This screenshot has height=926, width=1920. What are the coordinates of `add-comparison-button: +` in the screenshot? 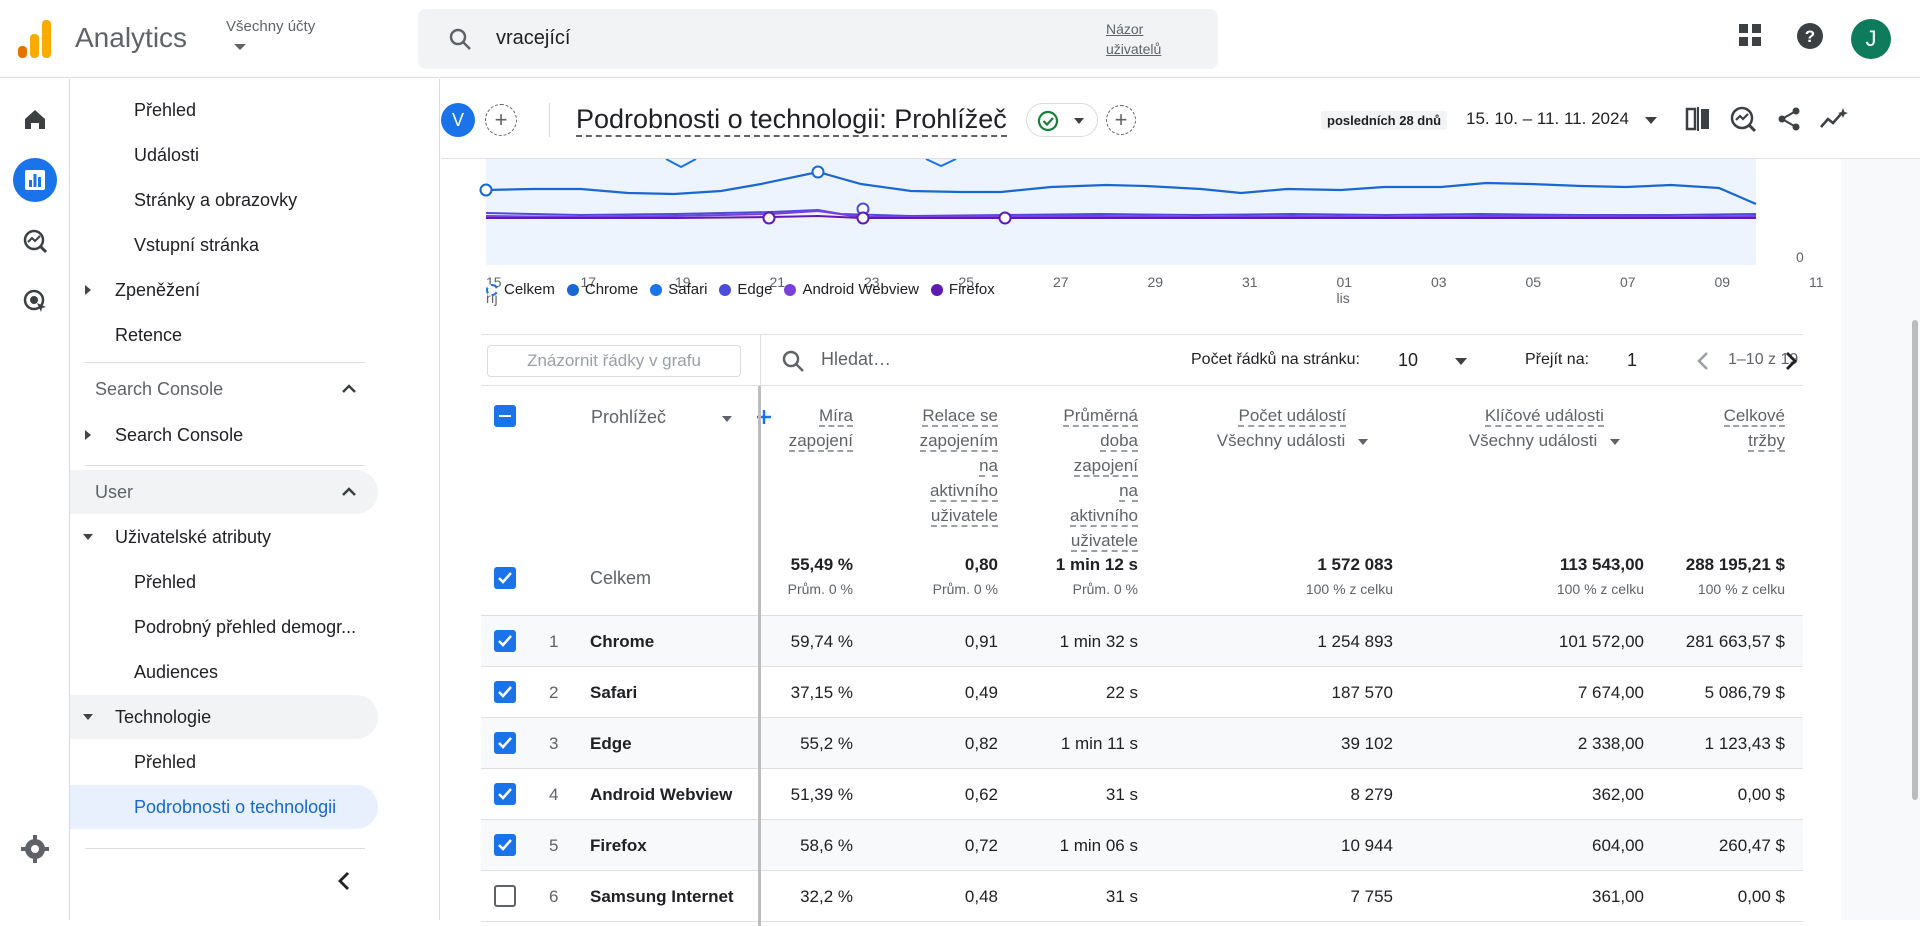 It's located at (501, 120).